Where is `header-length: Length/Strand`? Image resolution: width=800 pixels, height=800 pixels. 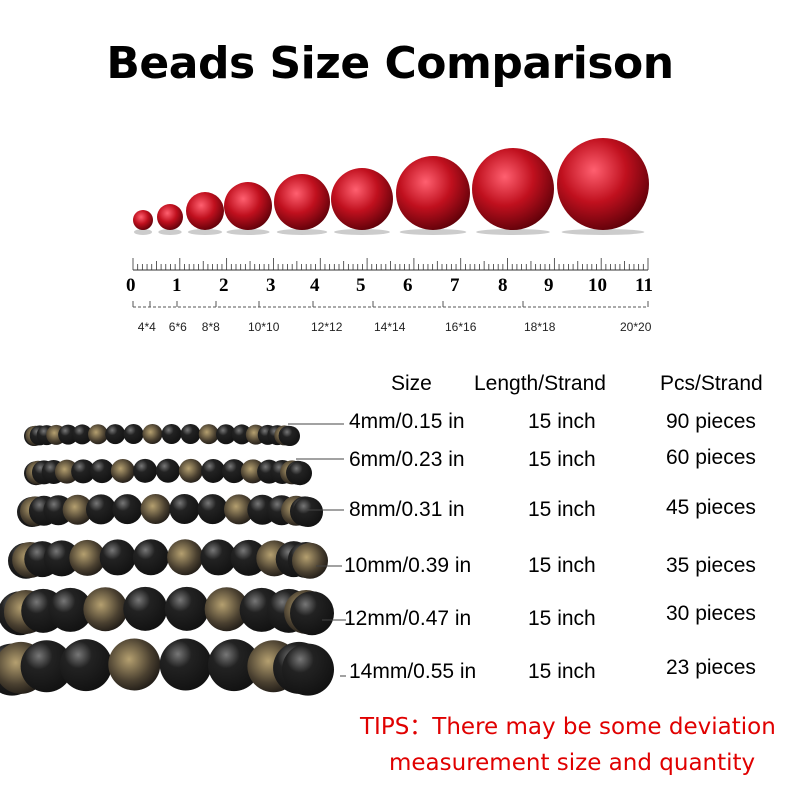
header-length: Length/Strand is located at coordinates (540, 383).